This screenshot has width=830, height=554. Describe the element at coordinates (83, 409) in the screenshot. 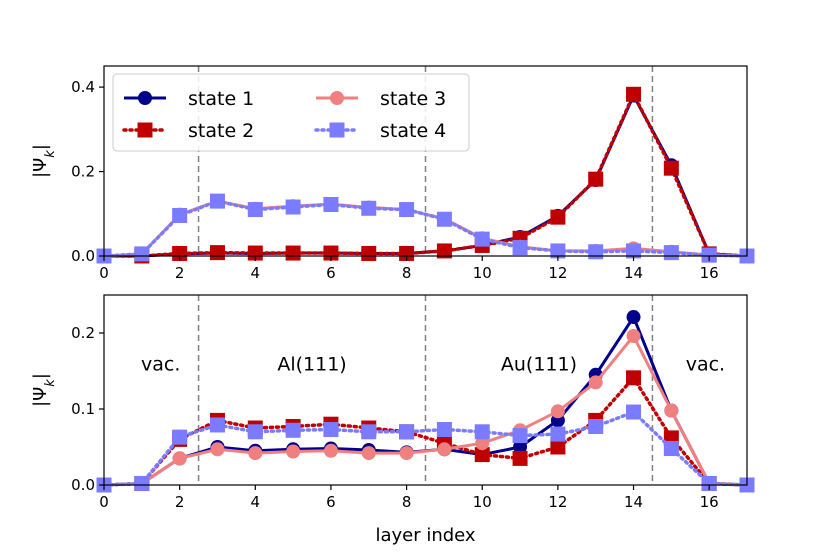

I see `y-tick-label: 0.1` at that location.